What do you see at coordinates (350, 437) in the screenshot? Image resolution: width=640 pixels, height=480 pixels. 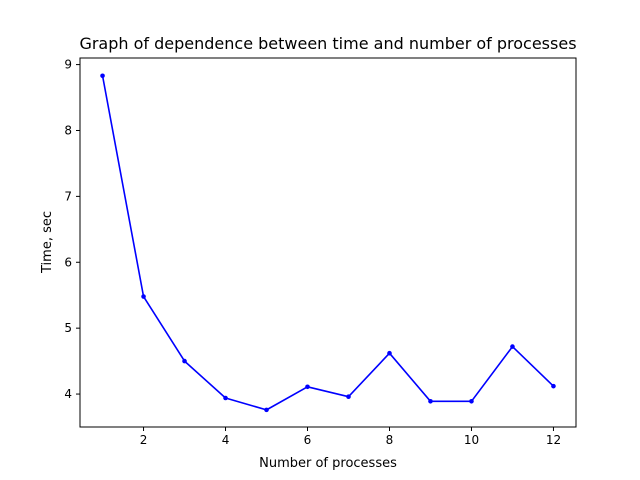 I see `x-axis-ticks: 2 4 6 8 10 12` at bounding box center [350, 437].